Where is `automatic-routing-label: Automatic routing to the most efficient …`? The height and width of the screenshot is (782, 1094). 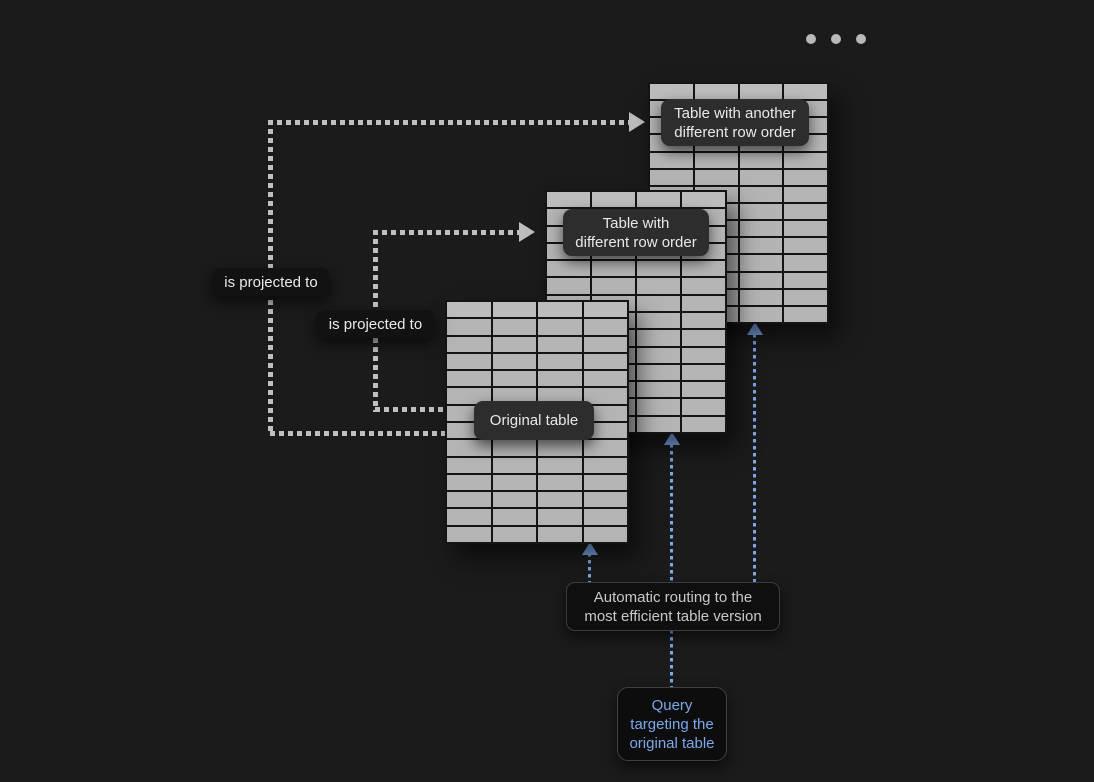
automatic-routing-label: Automatic routing to the most efficient … is located at coordinates (673, 606).